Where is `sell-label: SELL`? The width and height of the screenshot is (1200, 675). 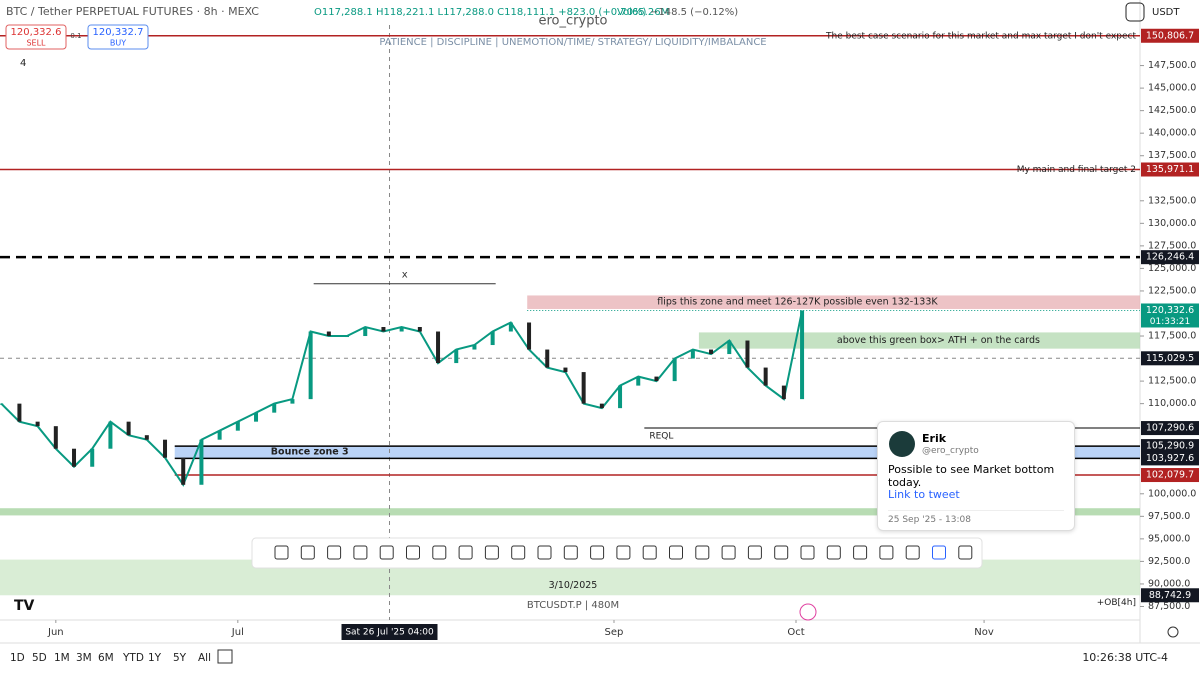 sell-label: SELL is located at coordinates (36, 43).